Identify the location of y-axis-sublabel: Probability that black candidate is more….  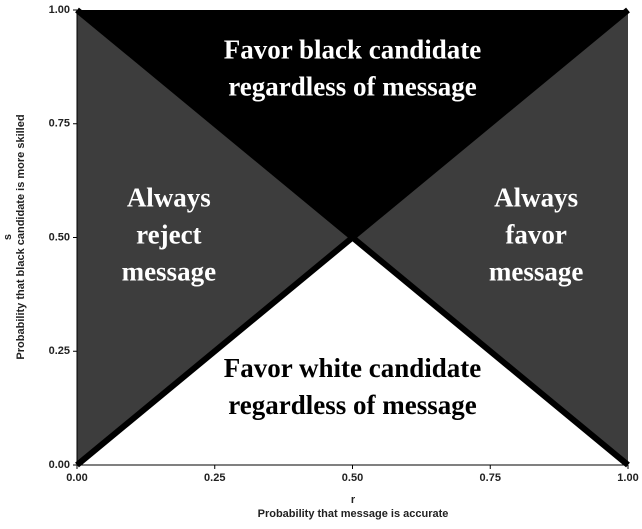
(21, 236).